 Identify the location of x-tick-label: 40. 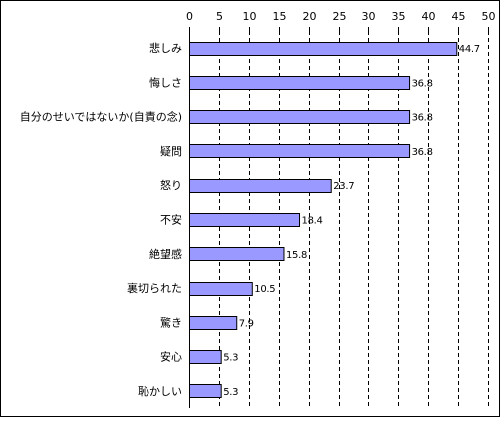
(429, 16).